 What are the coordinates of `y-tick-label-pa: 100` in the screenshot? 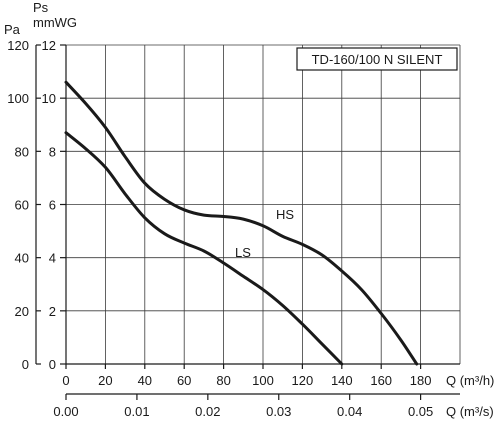 It's located at (18, 98).